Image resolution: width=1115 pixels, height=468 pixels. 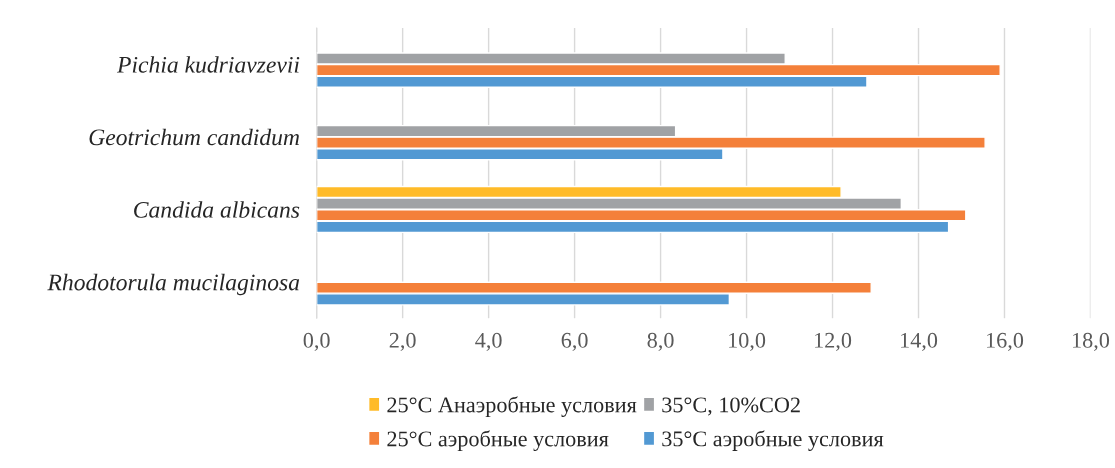 What do you see at coordinates (833, 341) in the screenshot?
I see `x-tick-label: 12,0` at bounding box center [833, 341].